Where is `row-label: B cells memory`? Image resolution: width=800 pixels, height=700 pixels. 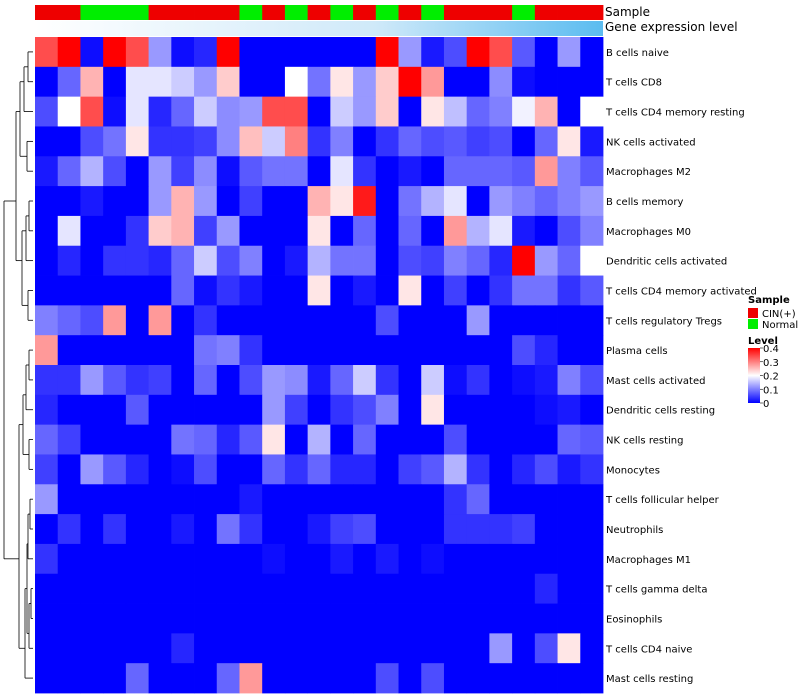 row-label: B cells memory is located at coordinates (644, 202).